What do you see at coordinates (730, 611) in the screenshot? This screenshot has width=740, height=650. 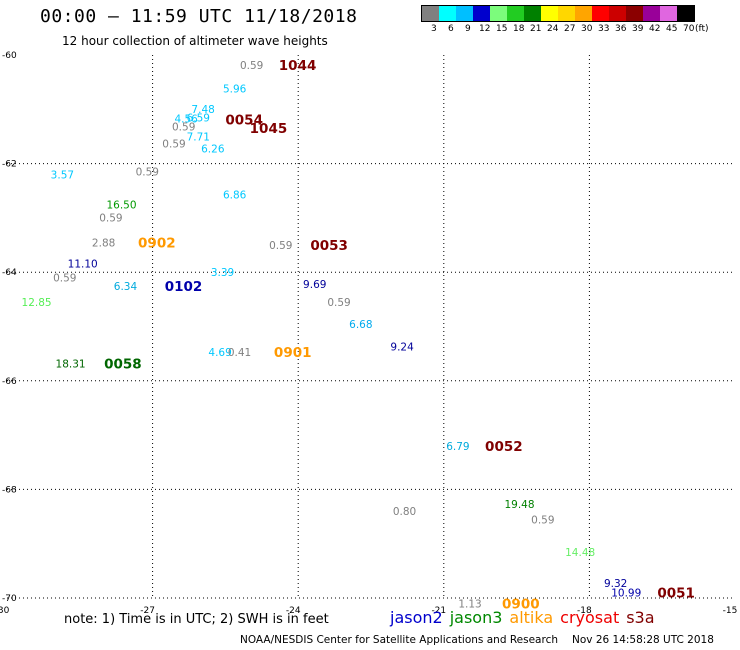 I see `longitude-tick-label: -15` at bounding box center [730, 611].